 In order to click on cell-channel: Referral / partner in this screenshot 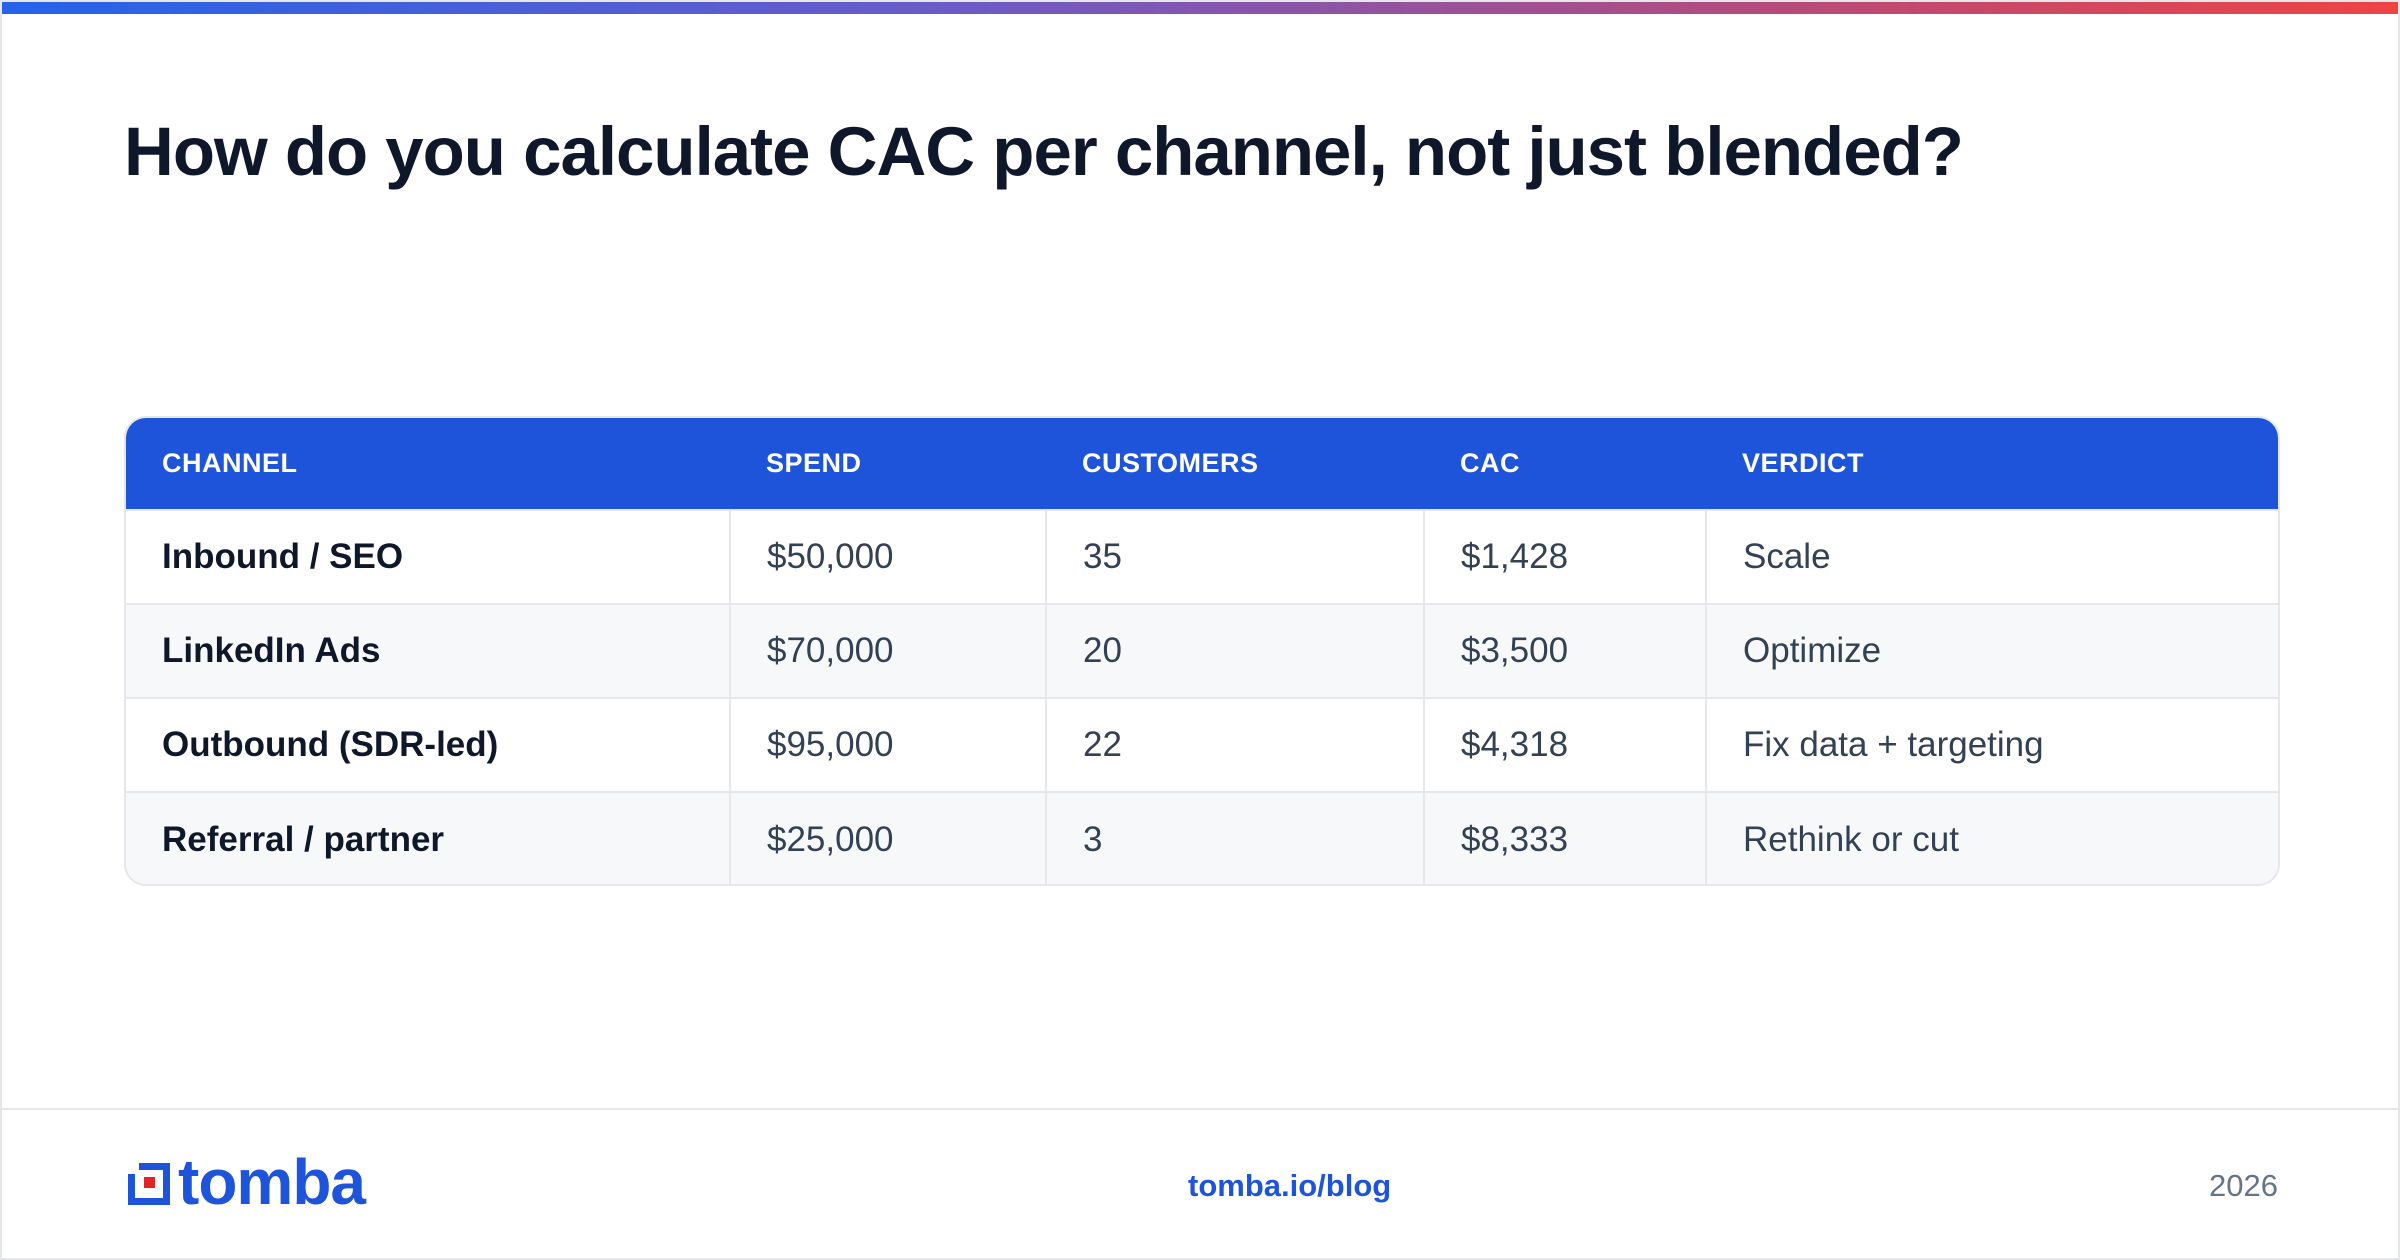, I will do `click(428, 837)`.